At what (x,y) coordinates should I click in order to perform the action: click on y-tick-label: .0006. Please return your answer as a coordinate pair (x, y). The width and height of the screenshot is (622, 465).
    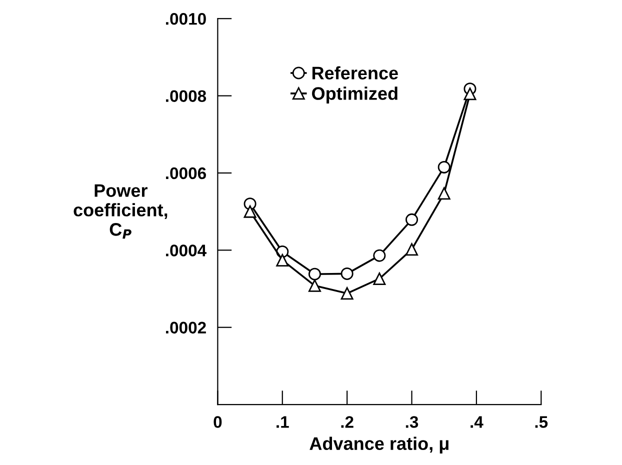
    Looking at the image, I should click on (186, 173).